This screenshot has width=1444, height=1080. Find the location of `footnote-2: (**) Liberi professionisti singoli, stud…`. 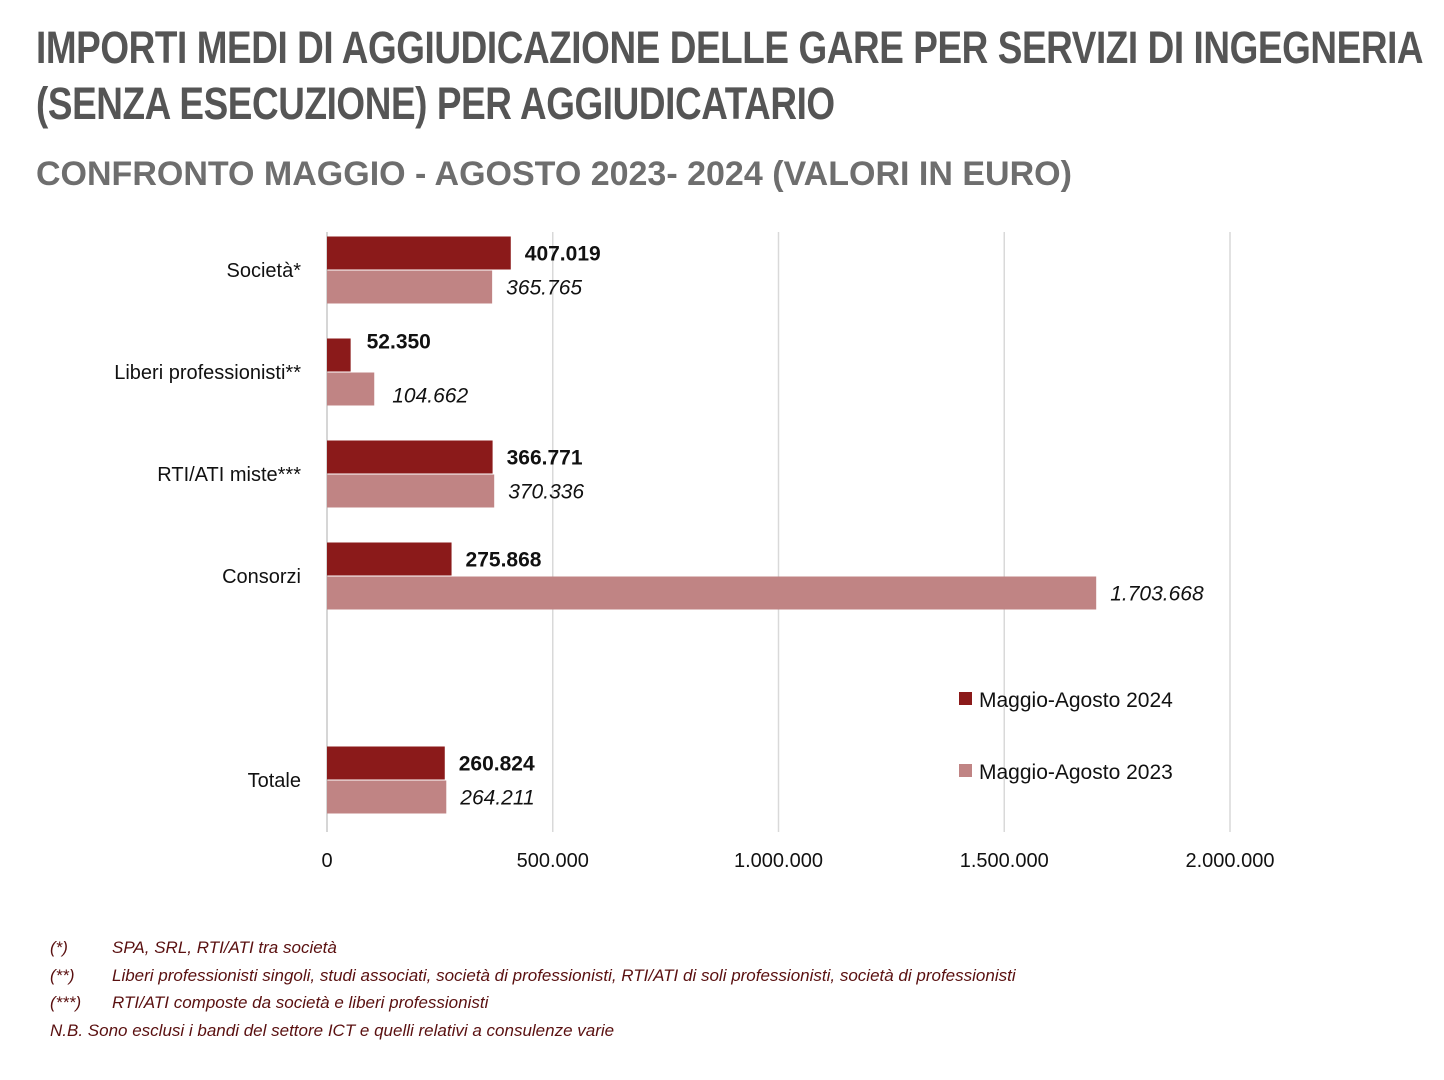

footnote-2: (**) Liberi professionisti singoli, stud… is located at coordinates (533, 976).